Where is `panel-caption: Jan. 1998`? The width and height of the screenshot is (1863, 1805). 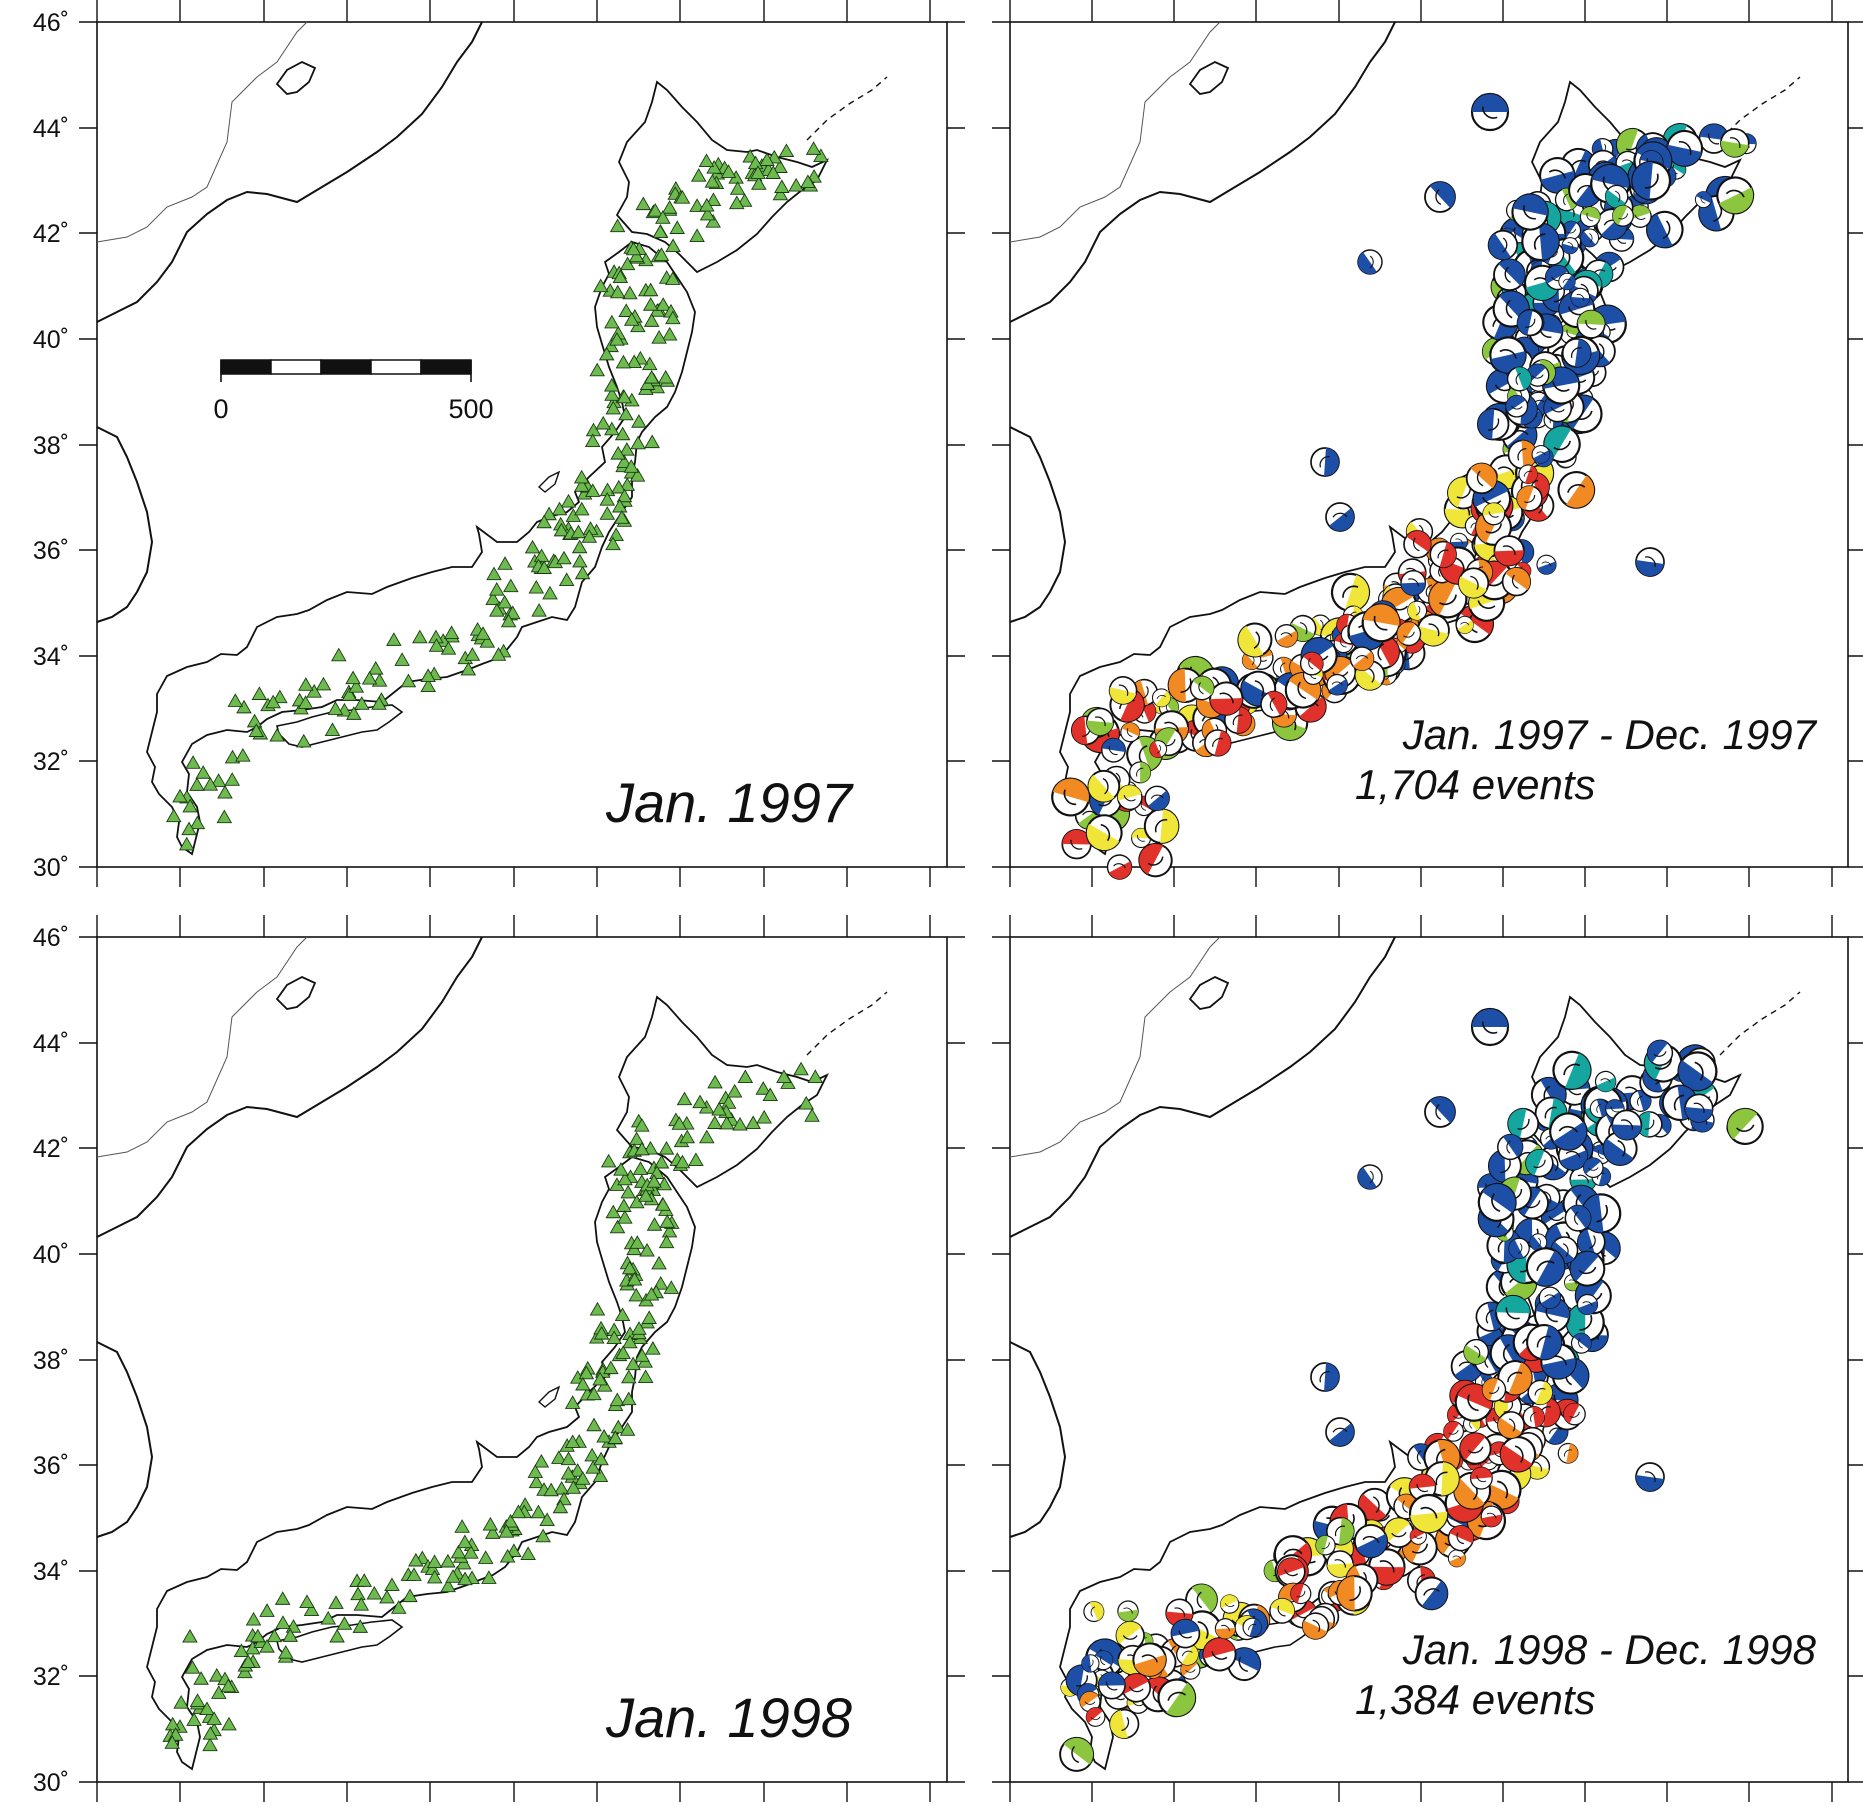 panel-caption: Jan. 1998 is located at coordinates (728, 1717).